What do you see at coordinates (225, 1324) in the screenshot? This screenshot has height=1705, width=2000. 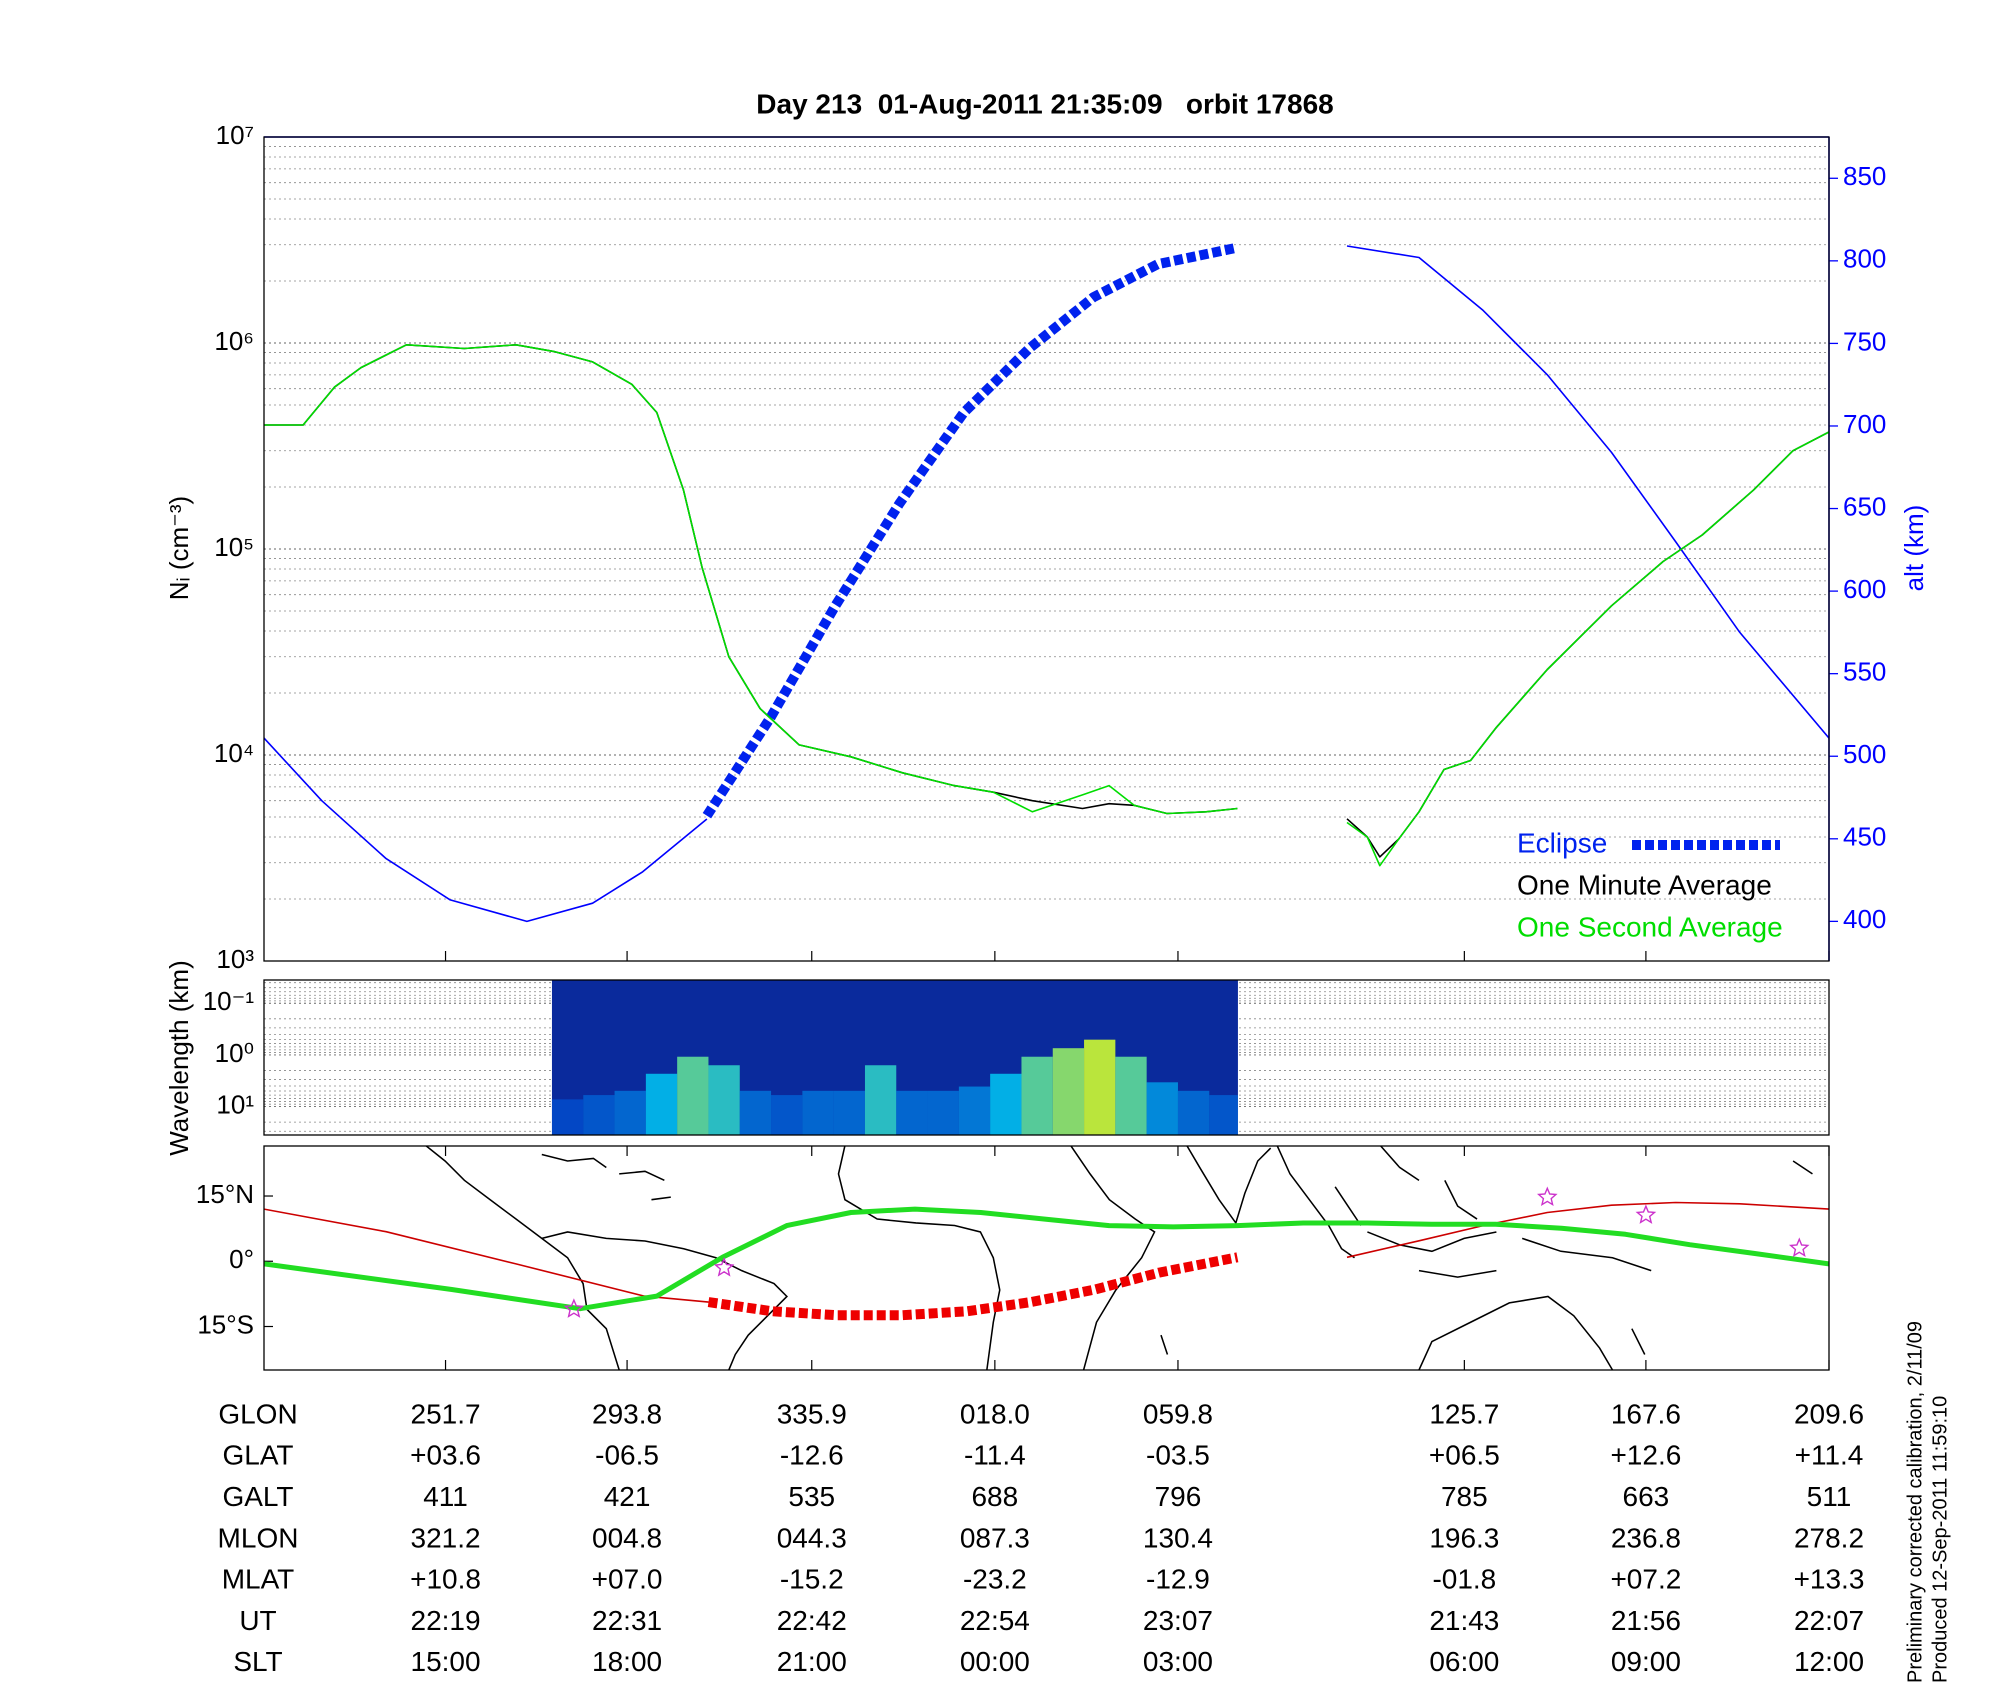 I see `y-tick-label: 15°S` at bounding box center [225, 1324].